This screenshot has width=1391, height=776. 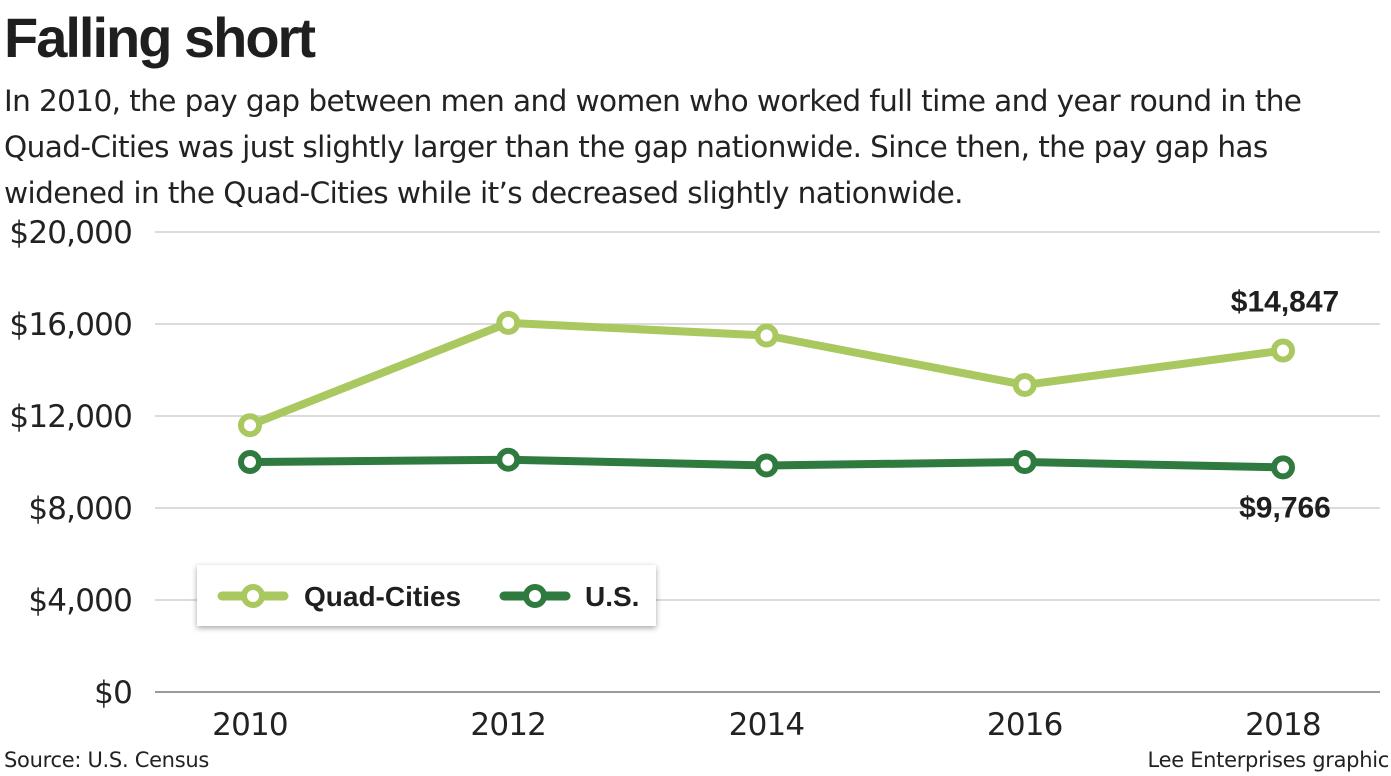 I want to click on source-note: Source: U.S. Census, so click(x=106, y=760).